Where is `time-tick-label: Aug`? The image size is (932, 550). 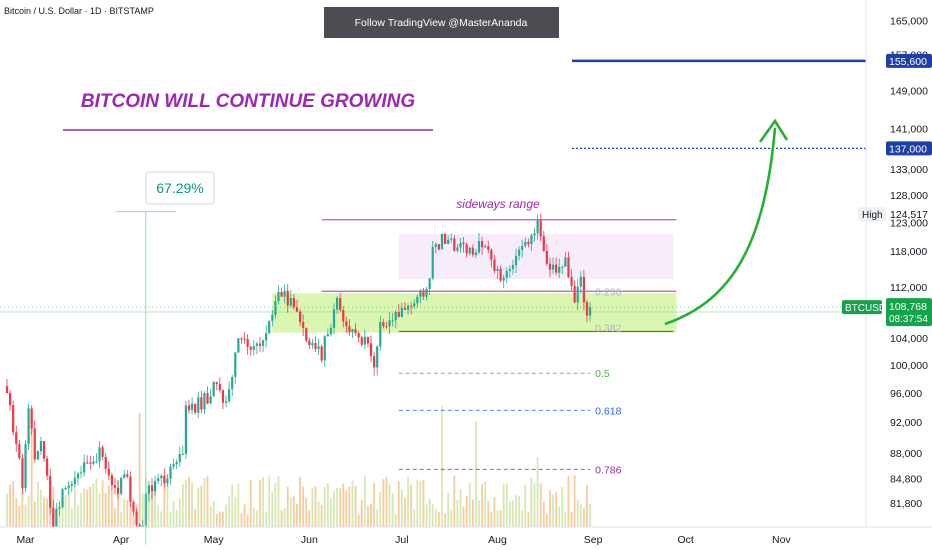
time-tick-label: Aug is located at coordinates (497, 540).